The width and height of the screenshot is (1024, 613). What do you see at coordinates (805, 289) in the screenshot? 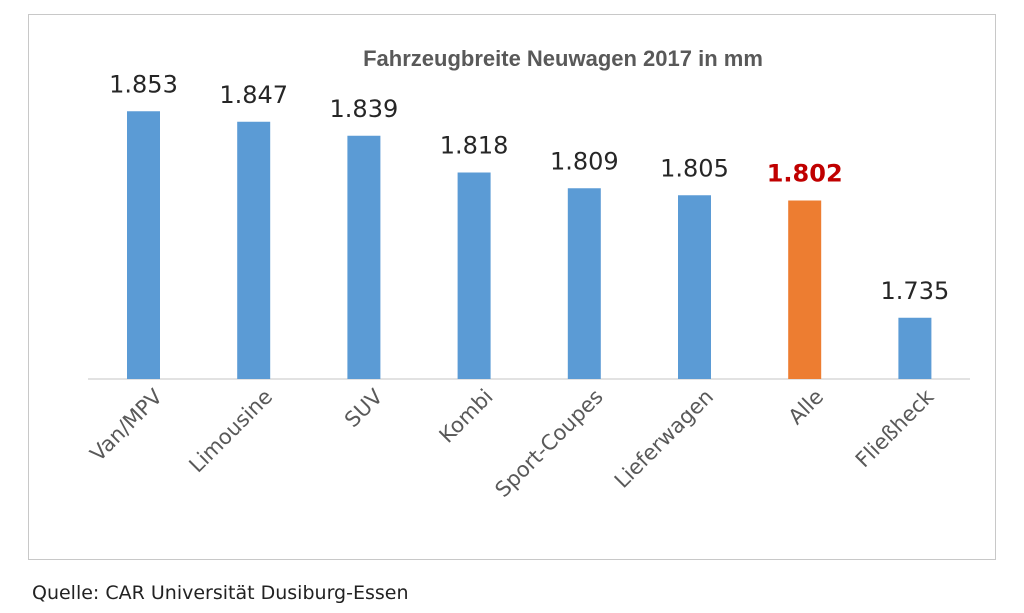
I see `bar-alle` at bounding box center [805, 289].